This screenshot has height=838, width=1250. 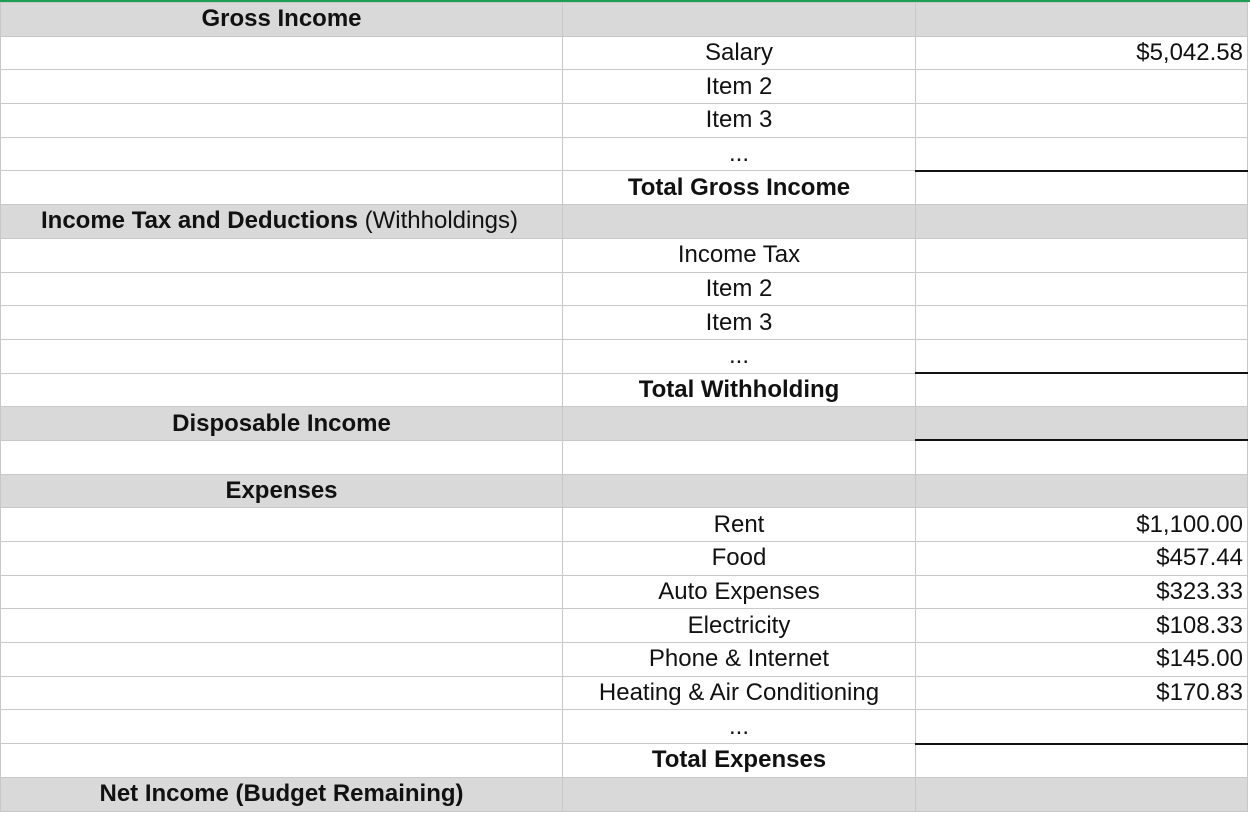 What do you see at coordinates (441, 221) in the screenshot?
I see `section-note: (Withholdings)` at bounding box center [441, 221].